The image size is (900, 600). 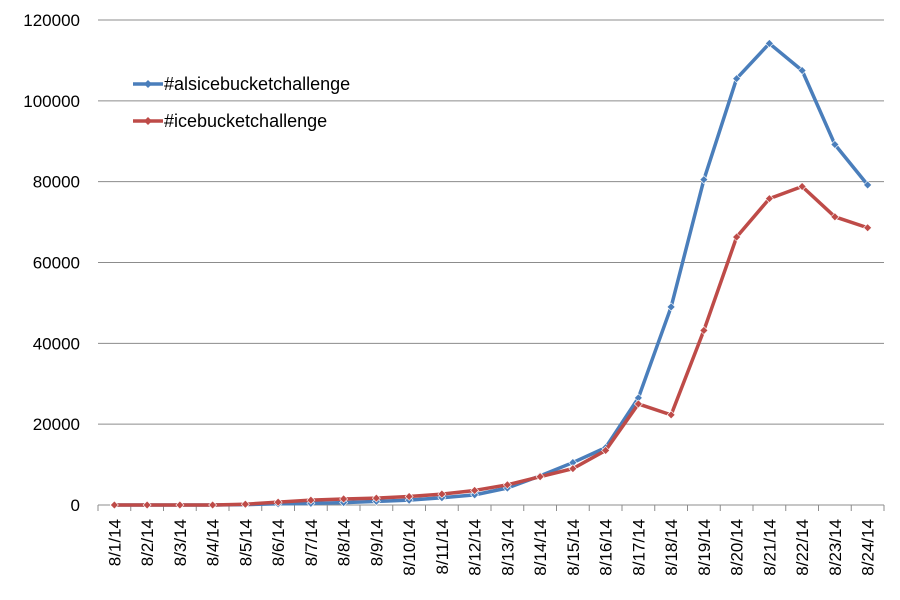 What do you see at coordinates (606, 547) in the screenshot?
I see `x-tick-label: 8/16/14` at bounding box center [606, 547].